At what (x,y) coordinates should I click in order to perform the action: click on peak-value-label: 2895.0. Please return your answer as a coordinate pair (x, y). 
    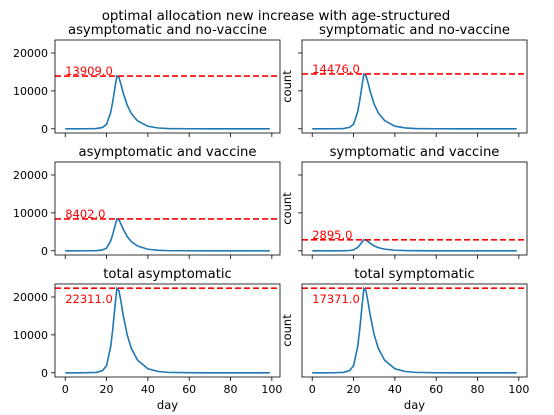
    Looking at the image, I should click on (332, 235).